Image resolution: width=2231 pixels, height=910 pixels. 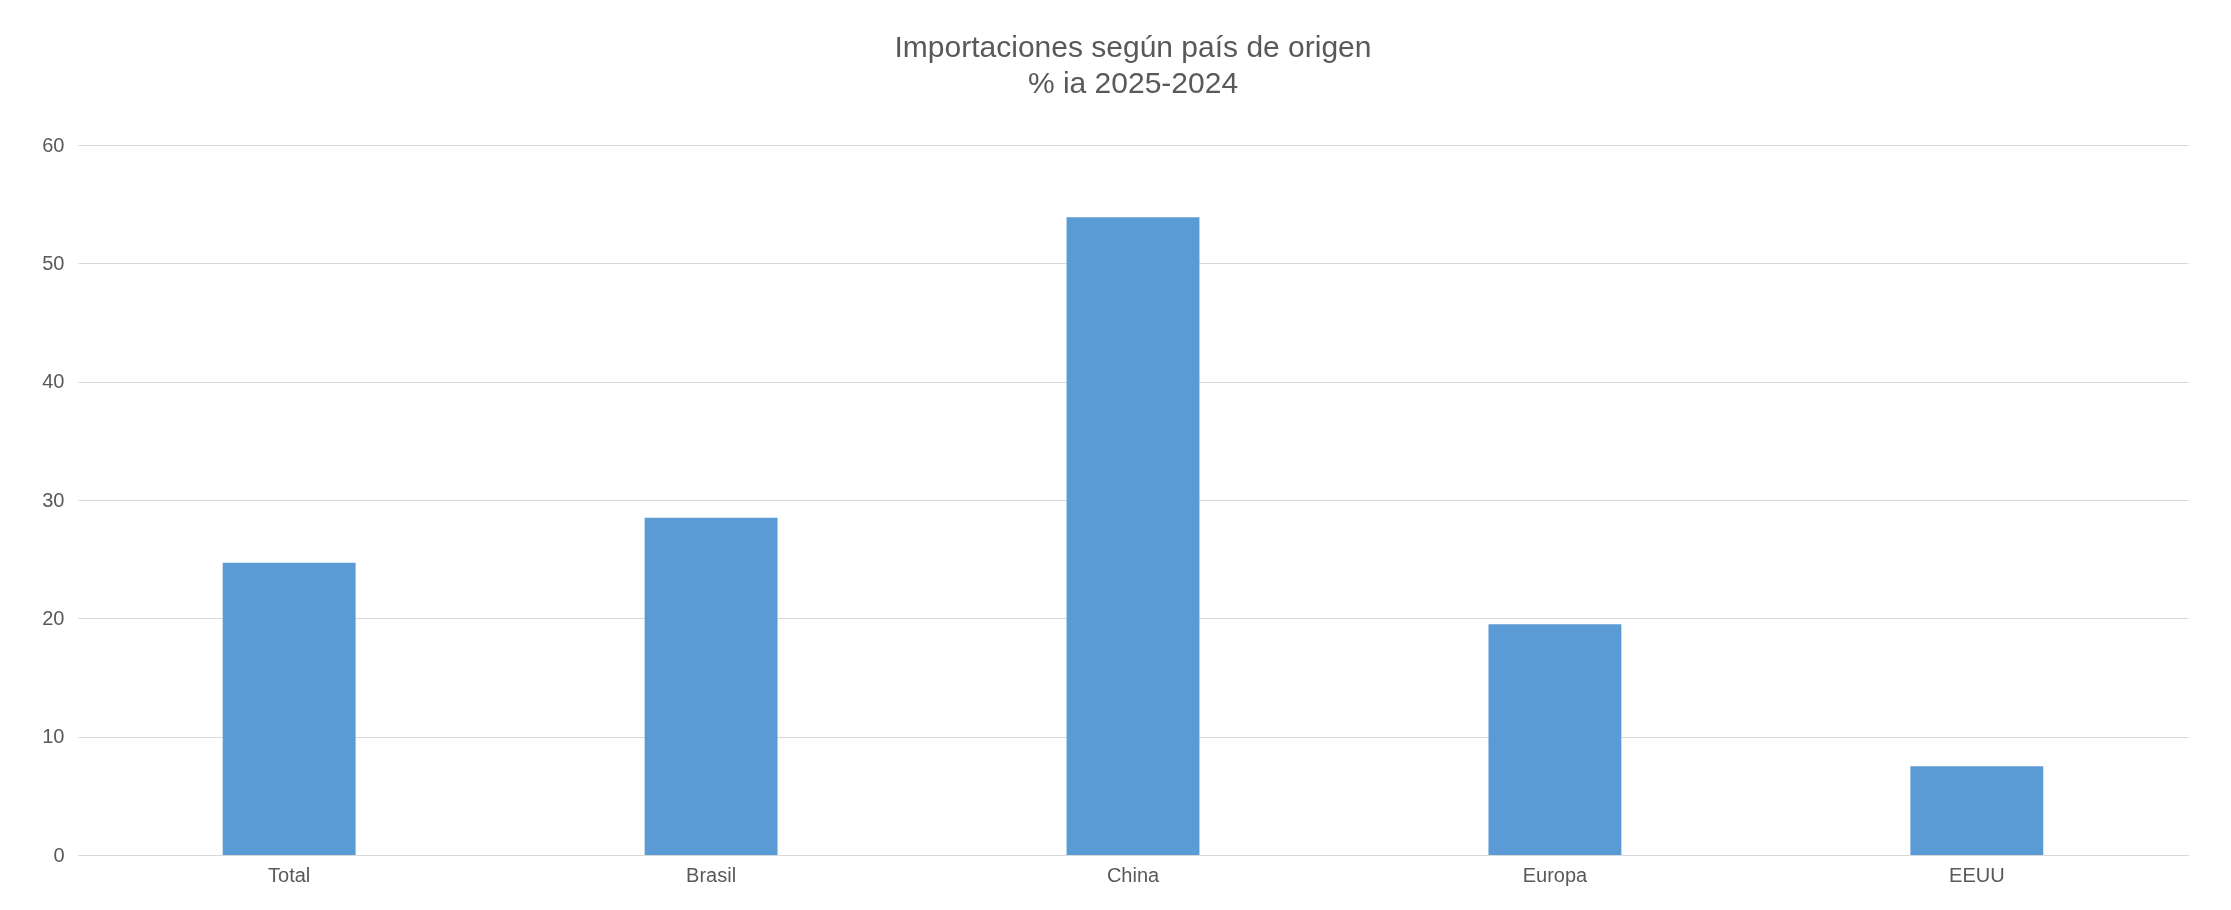 What do you see at coordinates (711, 874) in the screenshot?
I see `x-tick-label: Brasil` at bounding box center [711, 874].